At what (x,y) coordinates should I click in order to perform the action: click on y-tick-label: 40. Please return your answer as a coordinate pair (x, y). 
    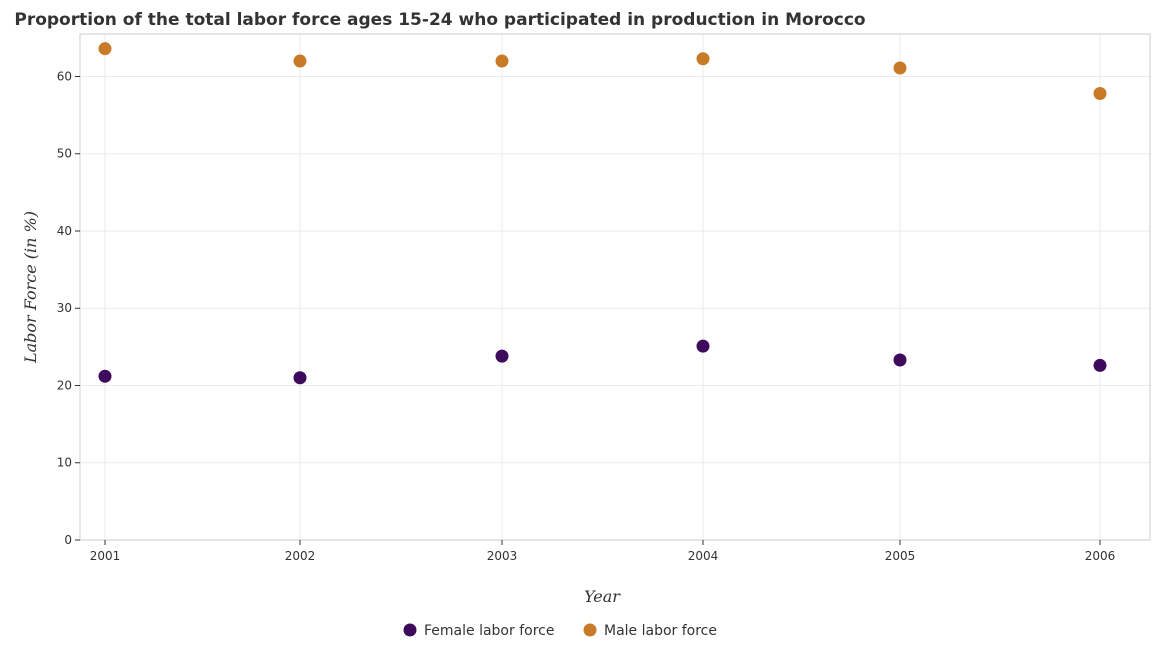
    Looking at the image, I should click on (64, 231).